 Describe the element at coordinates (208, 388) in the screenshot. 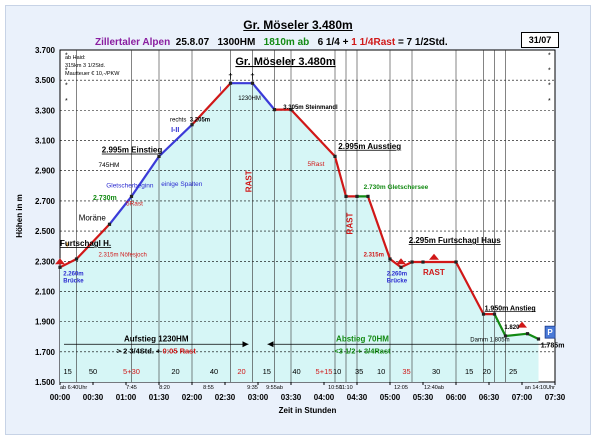

I see `time-mark: 8:55` at that location.